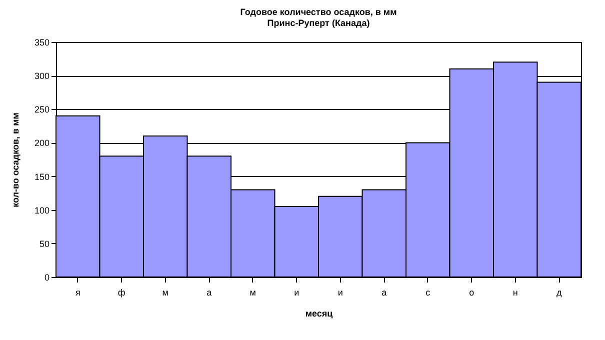 This screenshot has width=605, height=340. Describe the element at coordinates (15, 160) in the screenshot. I see `y-axis-title: кол-во осадков, в мм` at that location.